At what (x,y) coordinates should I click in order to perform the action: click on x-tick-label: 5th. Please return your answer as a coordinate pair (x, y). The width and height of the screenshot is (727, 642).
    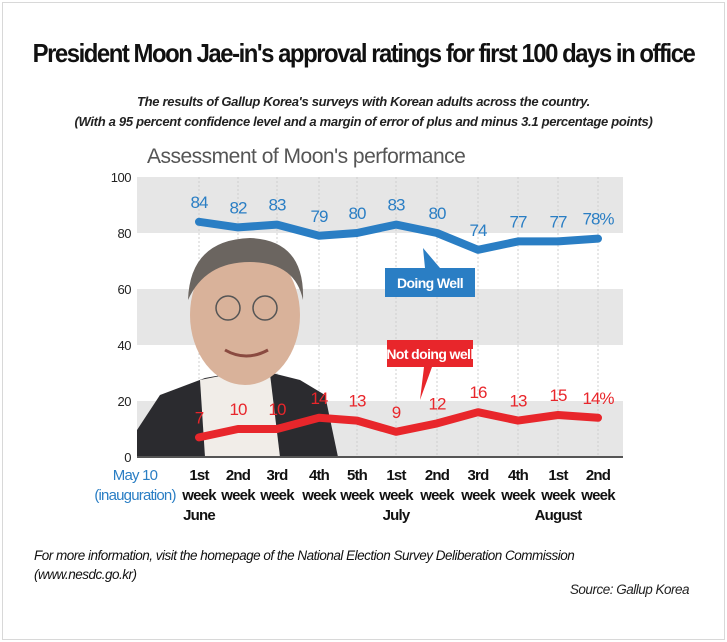
    Looking at the image, I should click on (357, 475).